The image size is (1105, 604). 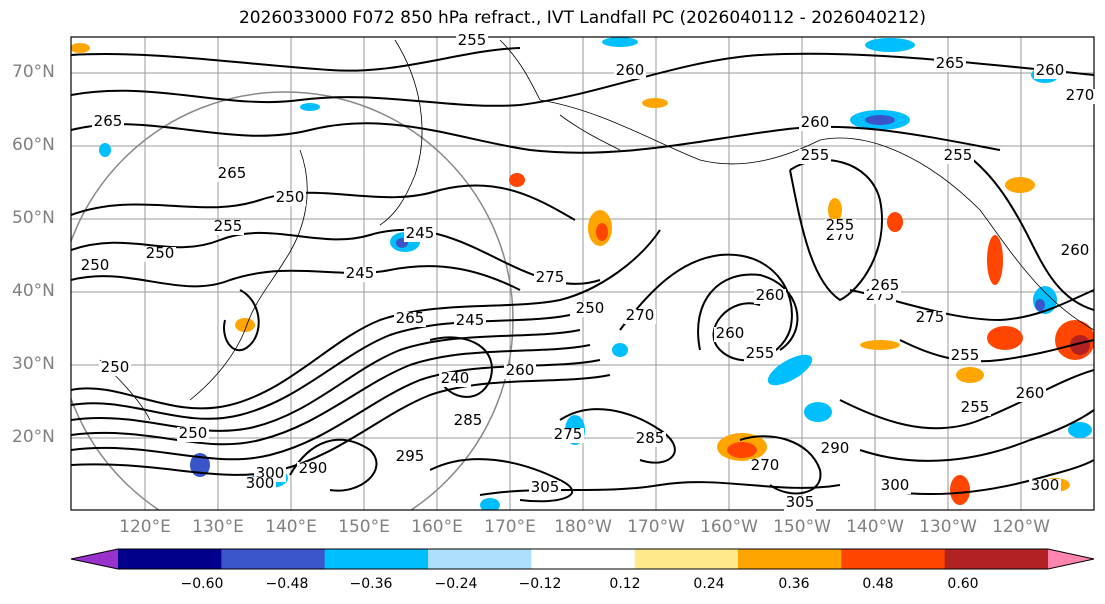 What do you see at coordinates (729, 527) in the screenshot?
I see `lon-label-160w: 160°W` at bounding box center [729, 527].